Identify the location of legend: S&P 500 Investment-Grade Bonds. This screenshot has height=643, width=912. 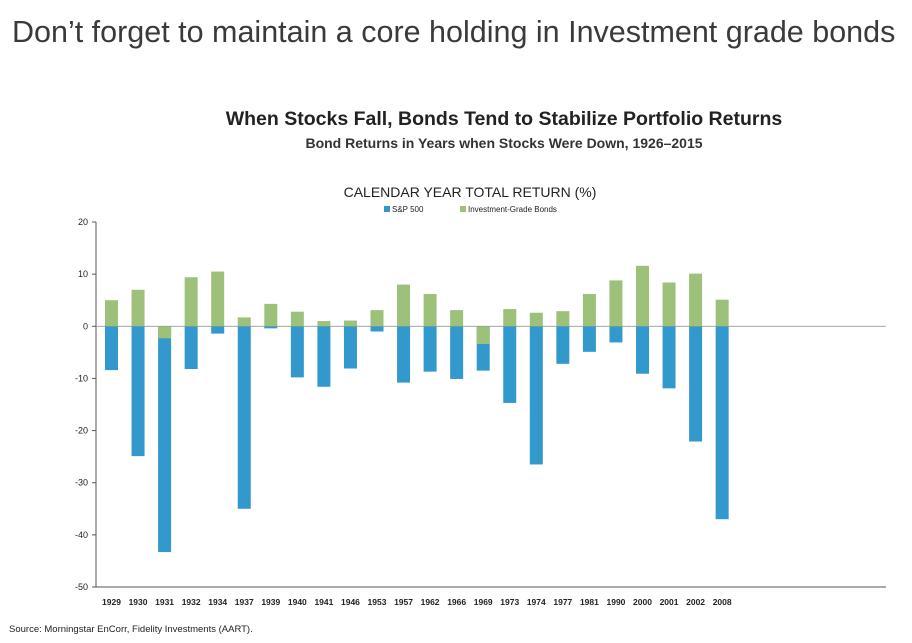
(470, 209).